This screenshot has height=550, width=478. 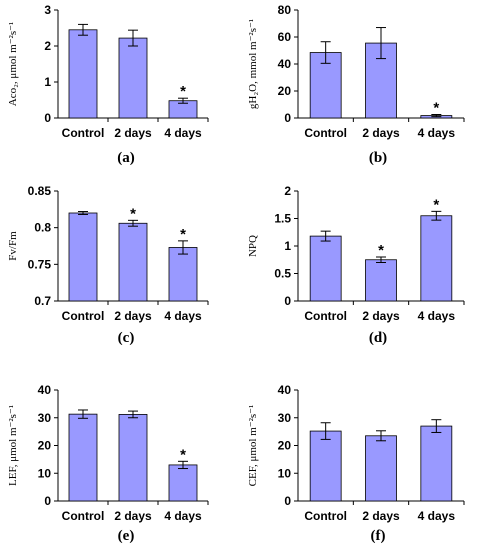 What do you see at coordinates (378, 536) in the screenshot?
I see `panel-label: (f)` at bounding box center [378, 536].